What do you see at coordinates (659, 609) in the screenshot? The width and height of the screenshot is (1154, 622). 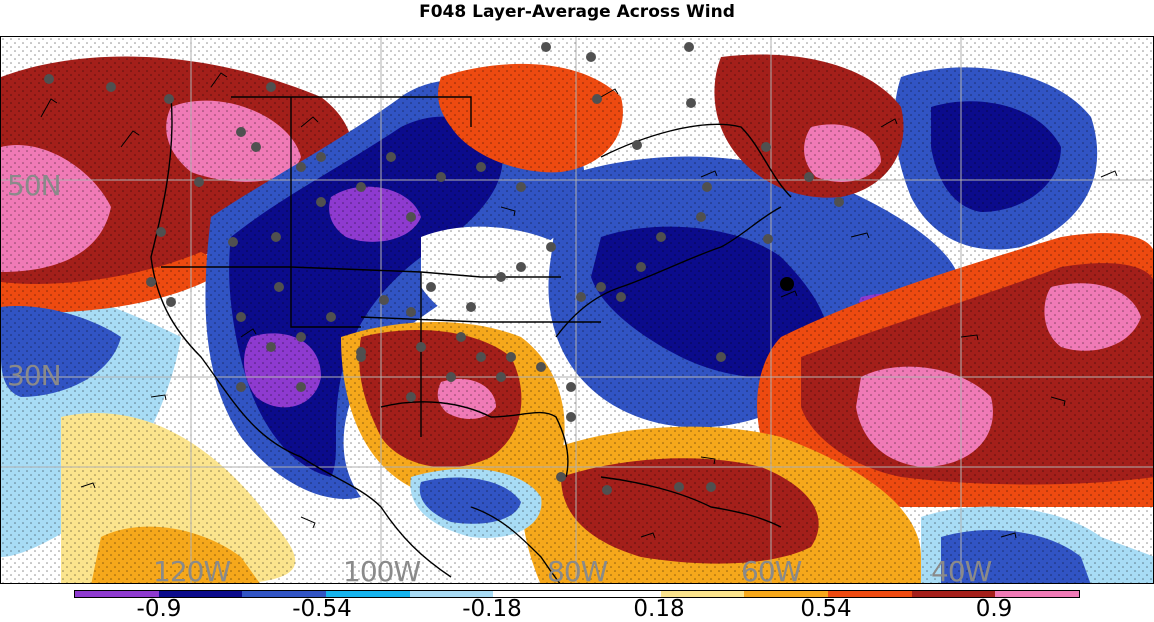 I see `colorbar-tick-label: 0.18` at bounding box center [659, 609].